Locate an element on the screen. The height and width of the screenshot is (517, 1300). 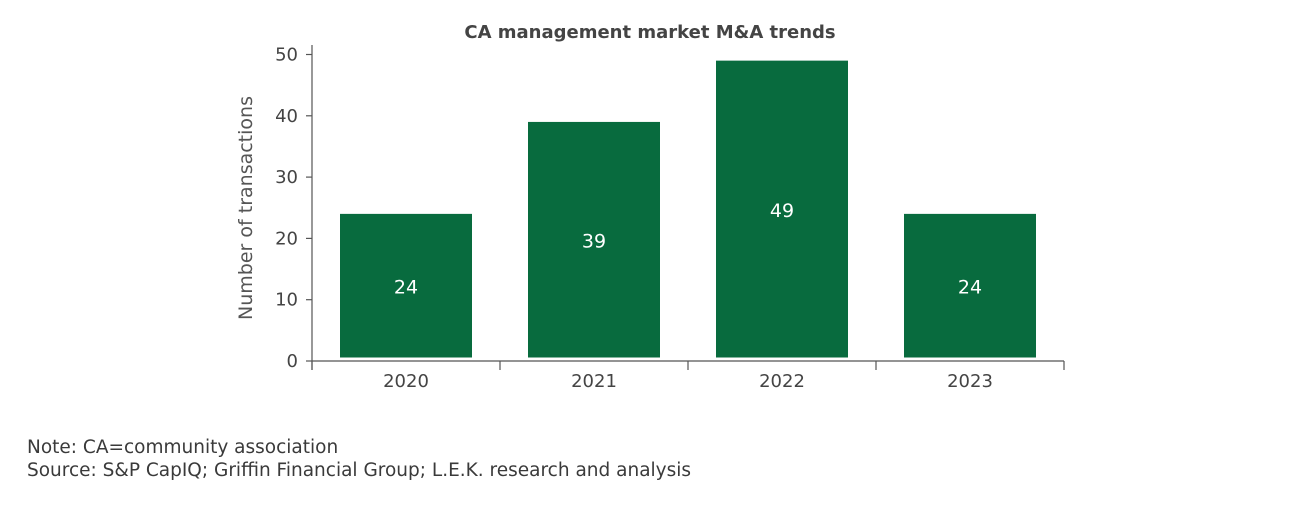
x-tick-label: 2020 is located at coordinates (406, 381).